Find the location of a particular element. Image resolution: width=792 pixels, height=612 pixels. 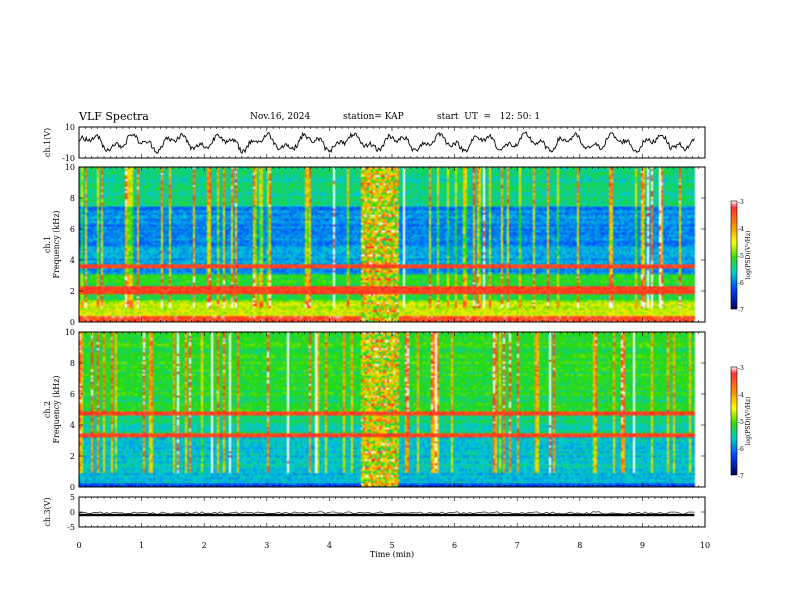

ch2-spec-ytick-label: 8 is located at coordinates (72, 363).